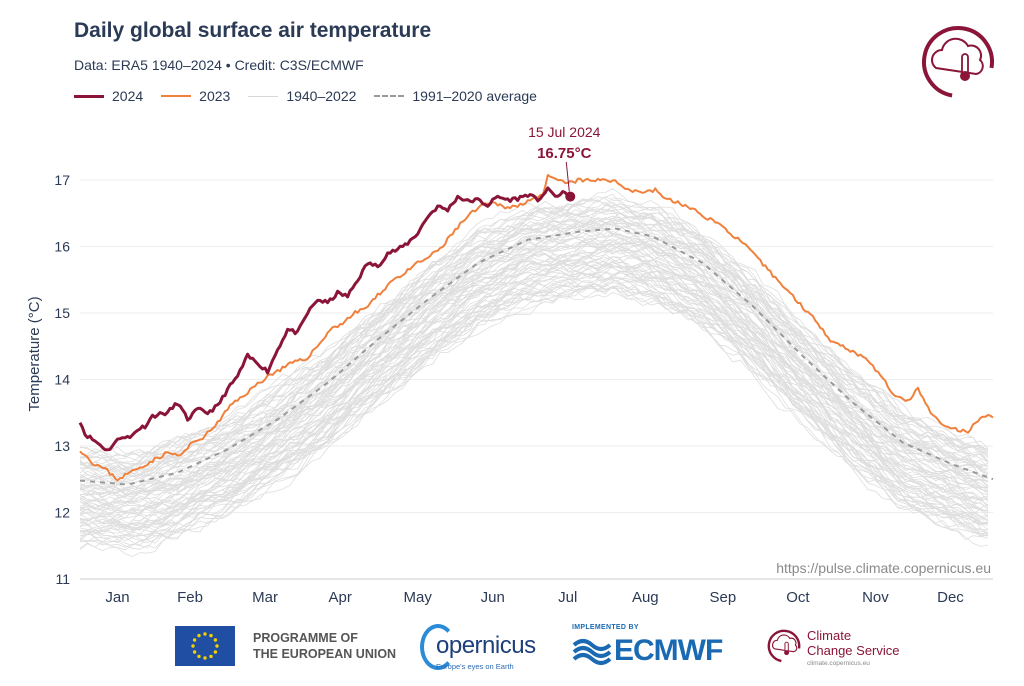  I want to click on copernicus-logo: opernicus Europe's eyes on Earth, so click(480, 648).